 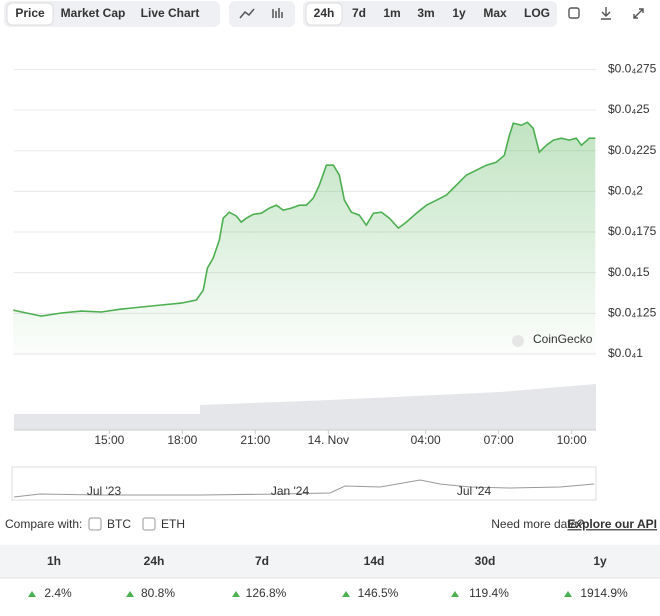 I want to click on navigator-label: Jan '24, so click(x=290, y=491).